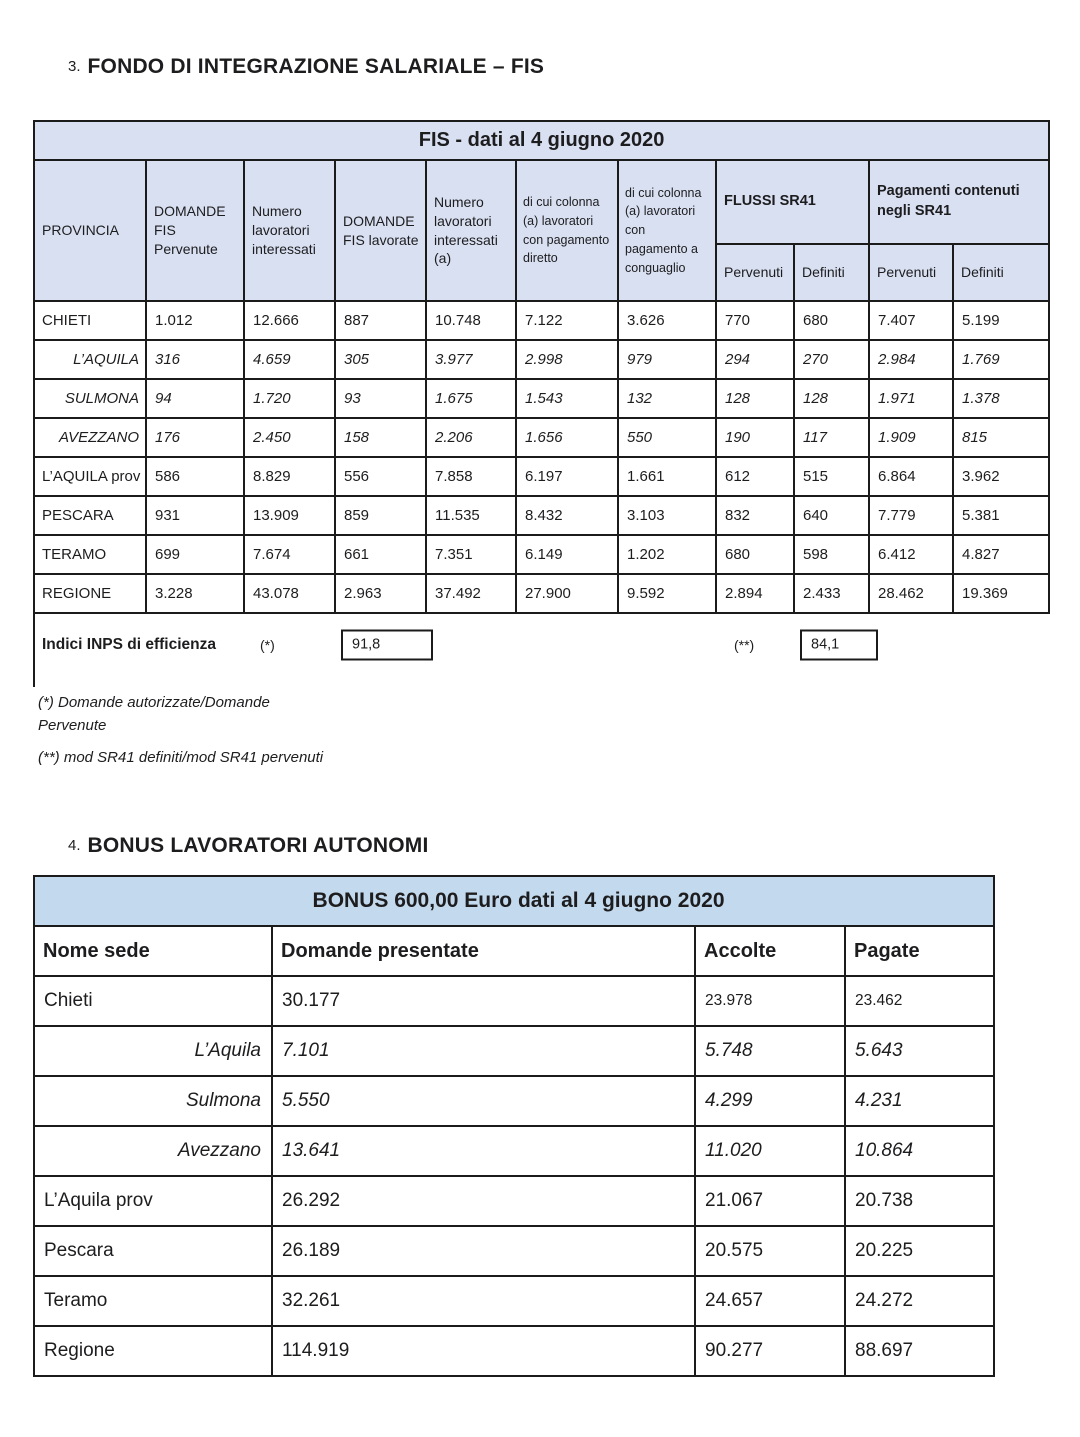 This screenshot has width=1080, height=1437. Describe the element at coordinates (839, 645) in the screenshot. I see `efficiency-value-2: 84,1` at that location.